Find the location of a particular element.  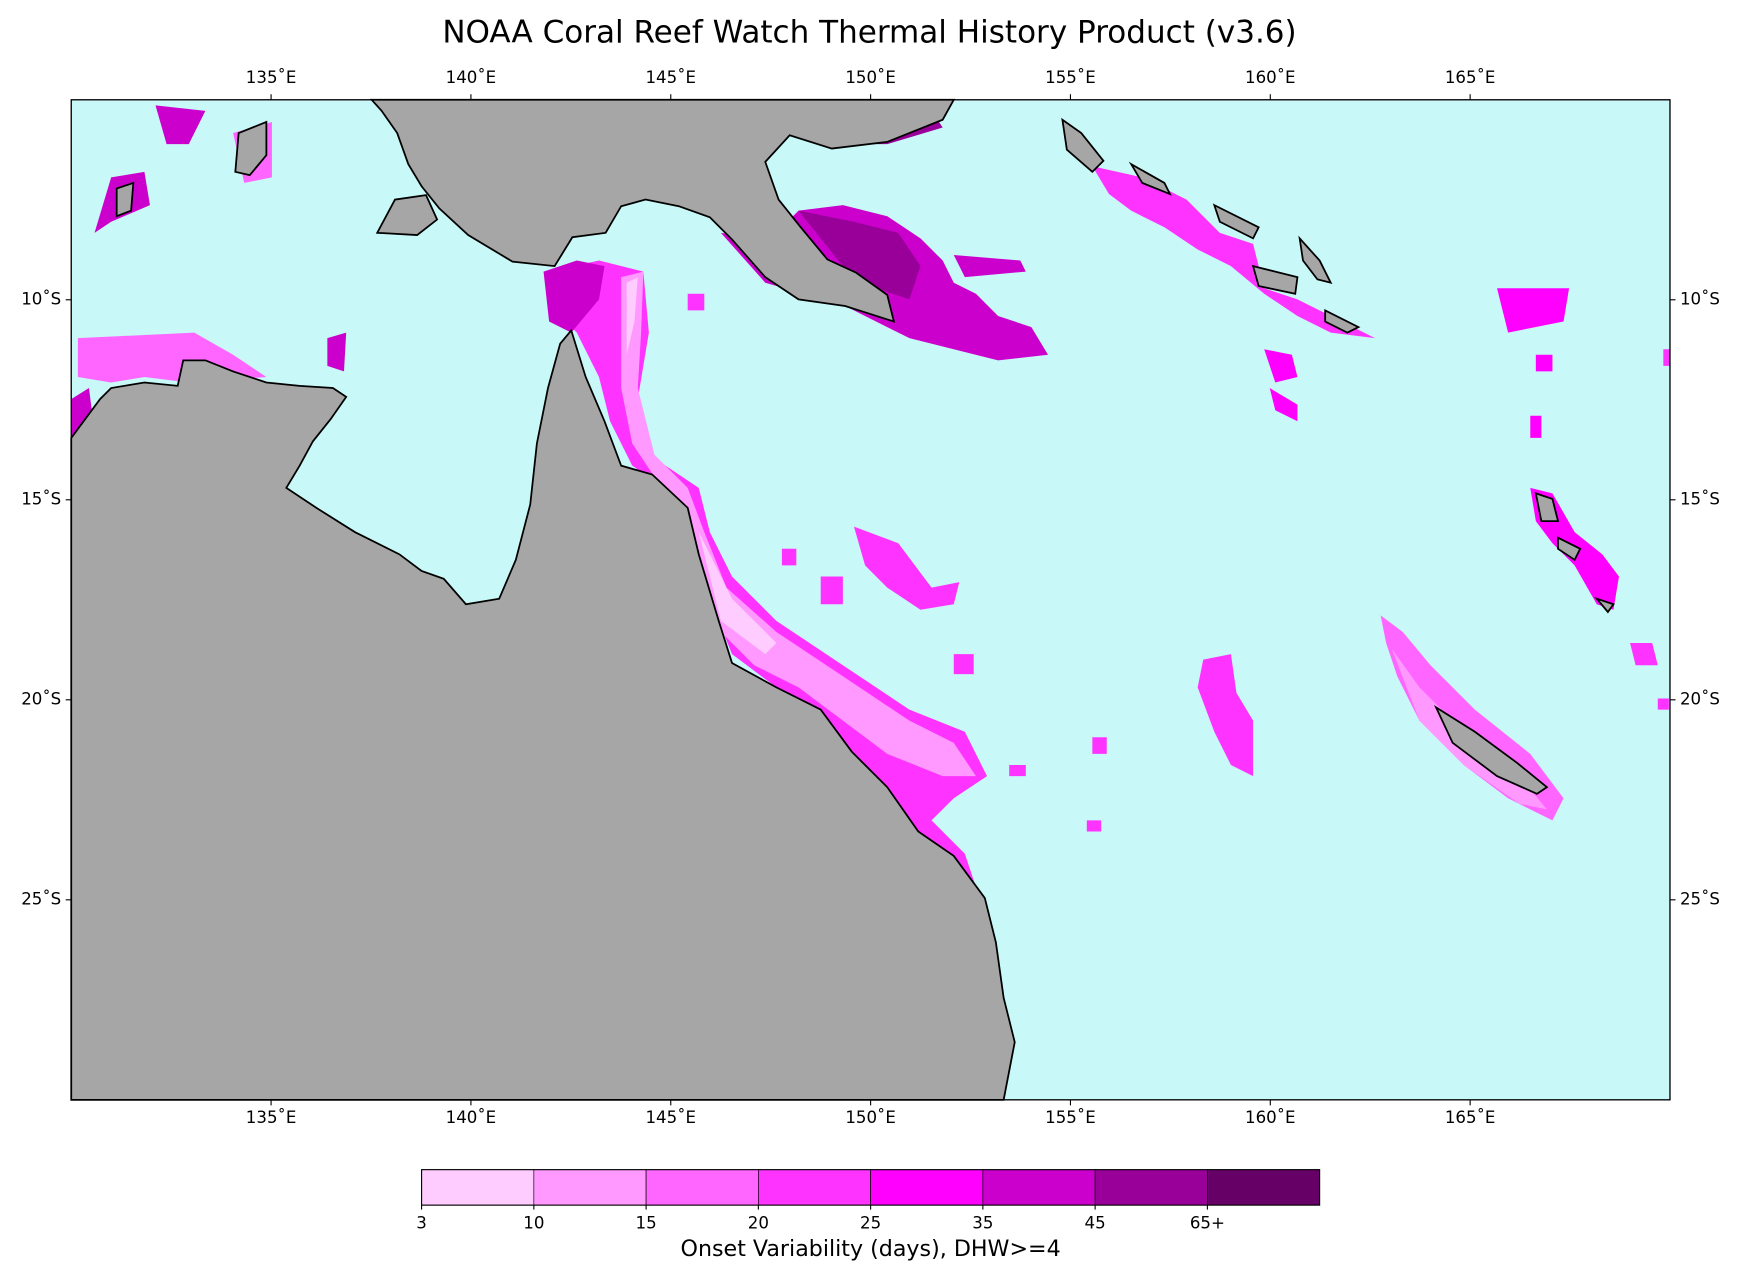

colorbar-tick-label: 65+ is located at coordinates (1207, 1223).